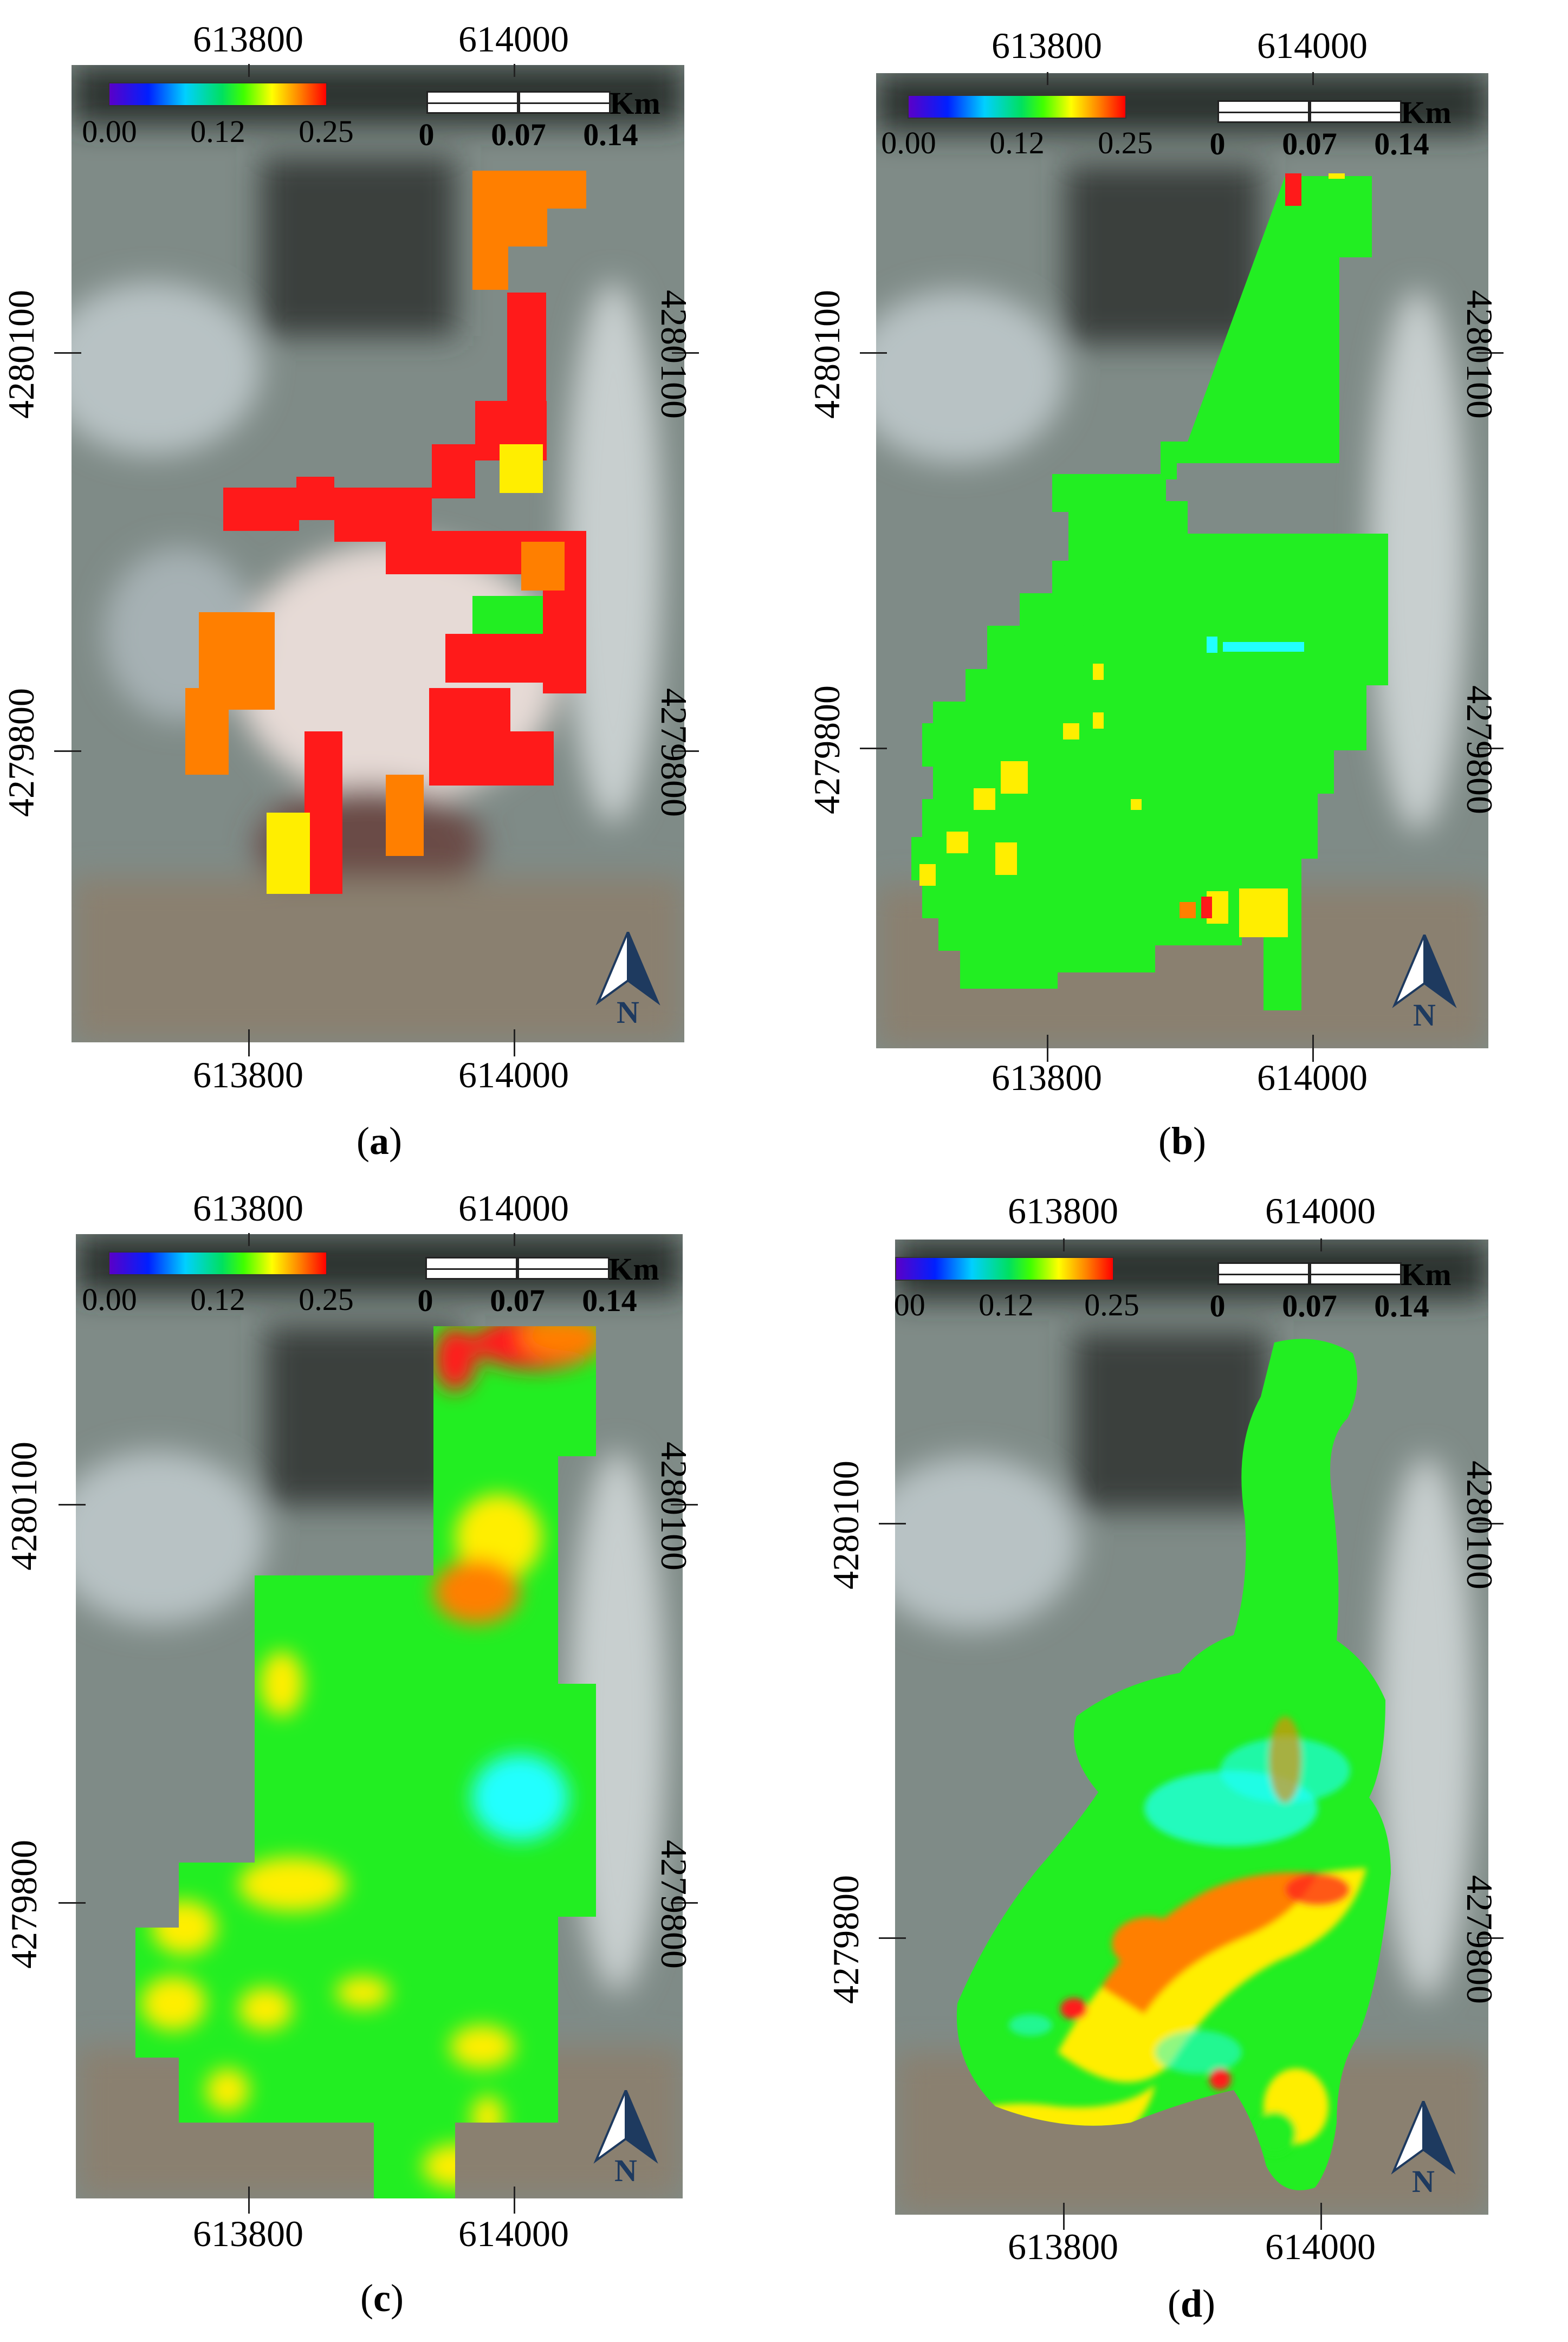 The height and width of the screenshot is (2342, 1568). I want to click on scale-label-0-d: 0, so click(1217, 1306).